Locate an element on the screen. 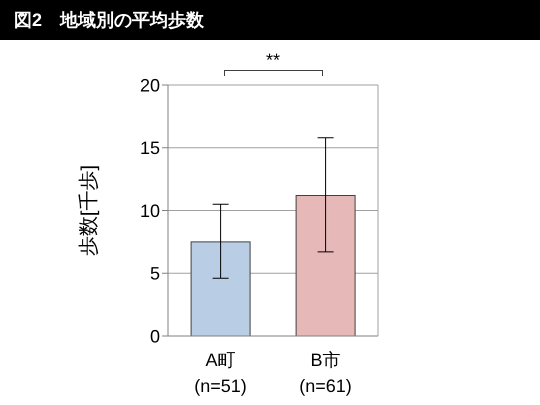 The width and height of the screenshot is (540, 405). x-tick-label: A町 (n=51) is located at coordinates (220, 373).